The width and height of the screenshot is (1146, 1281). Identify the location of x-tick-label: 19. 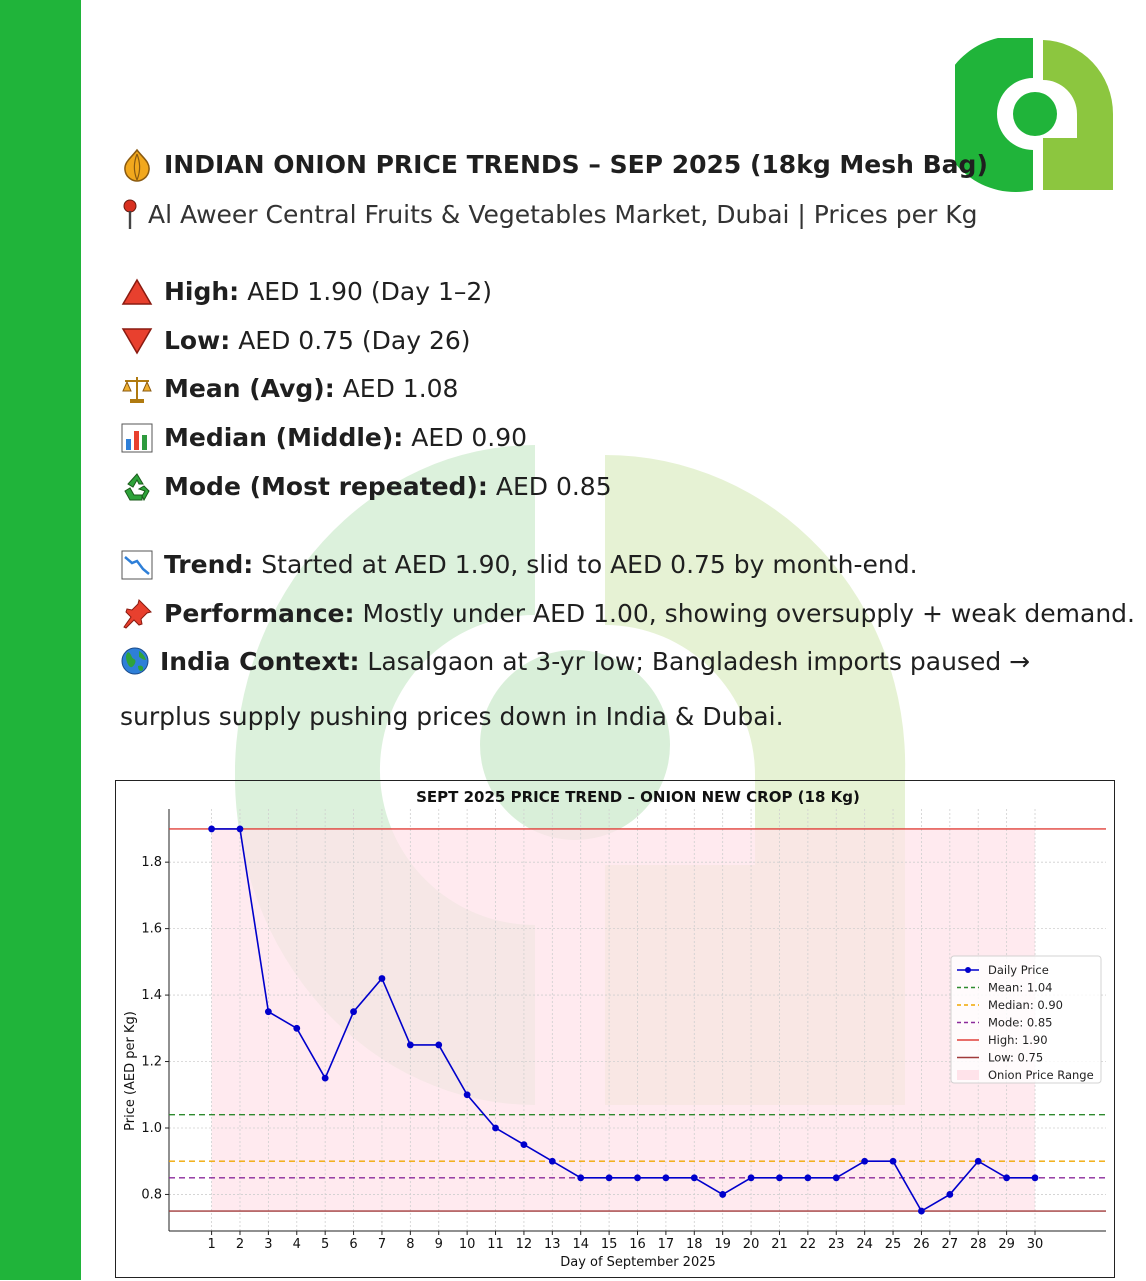
(722, 1244).